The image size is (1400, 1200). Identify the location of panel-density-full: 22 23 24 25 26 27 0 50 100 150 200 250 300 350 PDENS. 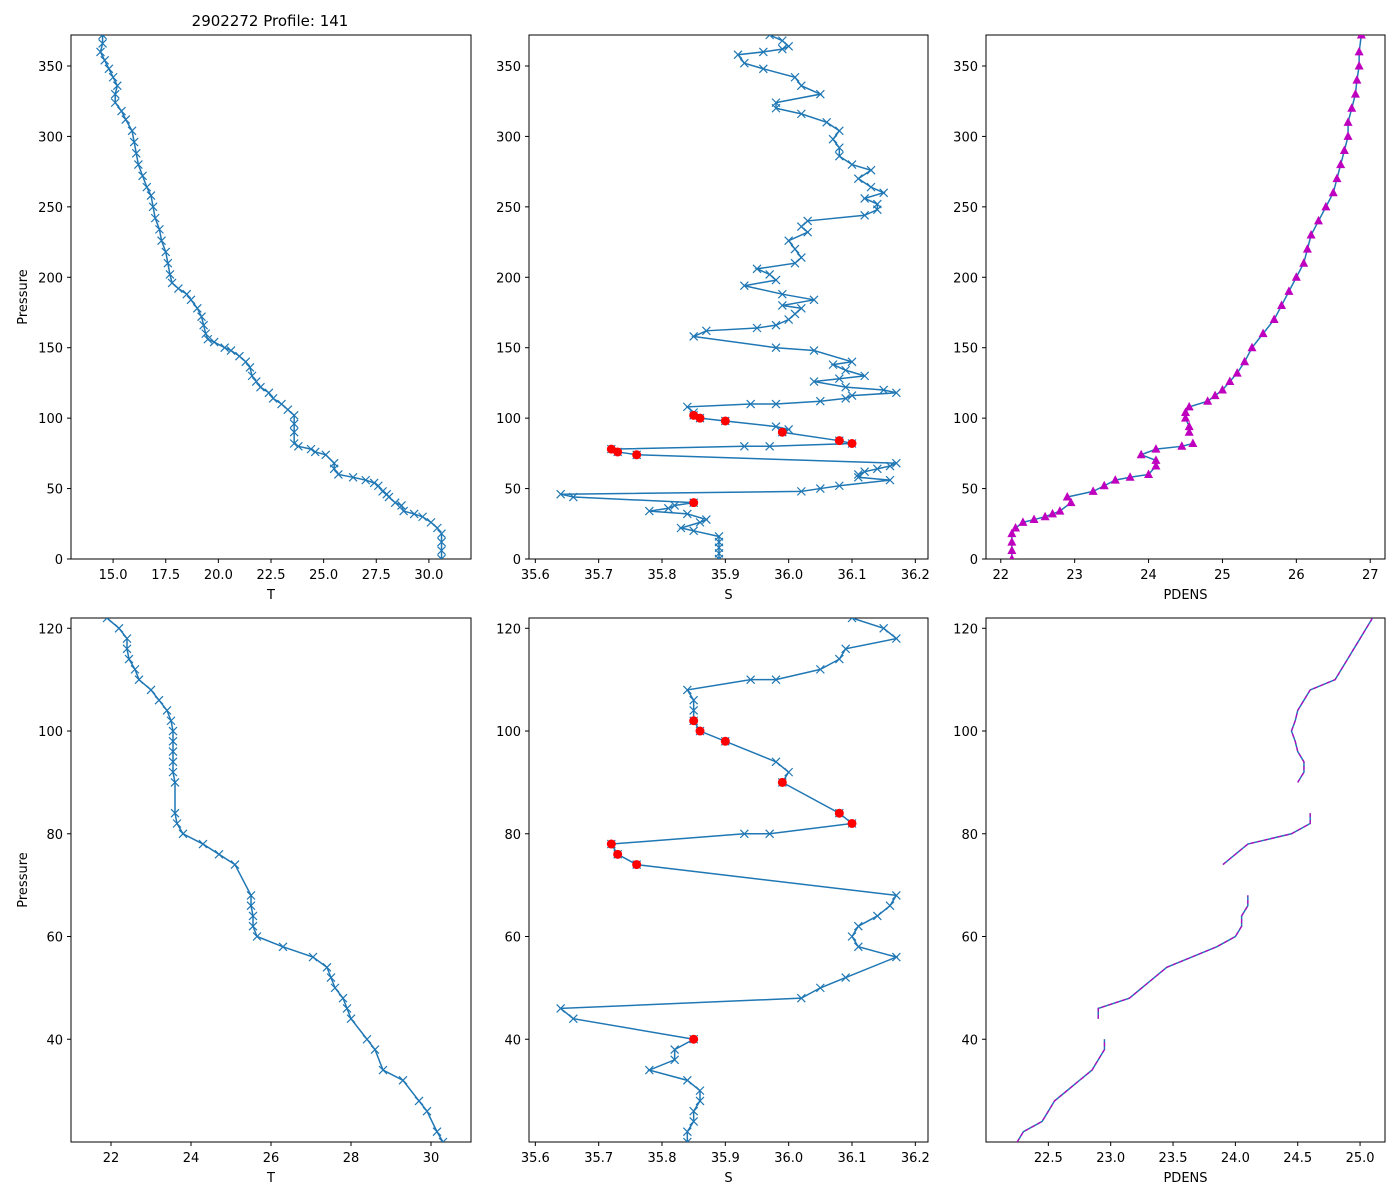
(1169, 318).